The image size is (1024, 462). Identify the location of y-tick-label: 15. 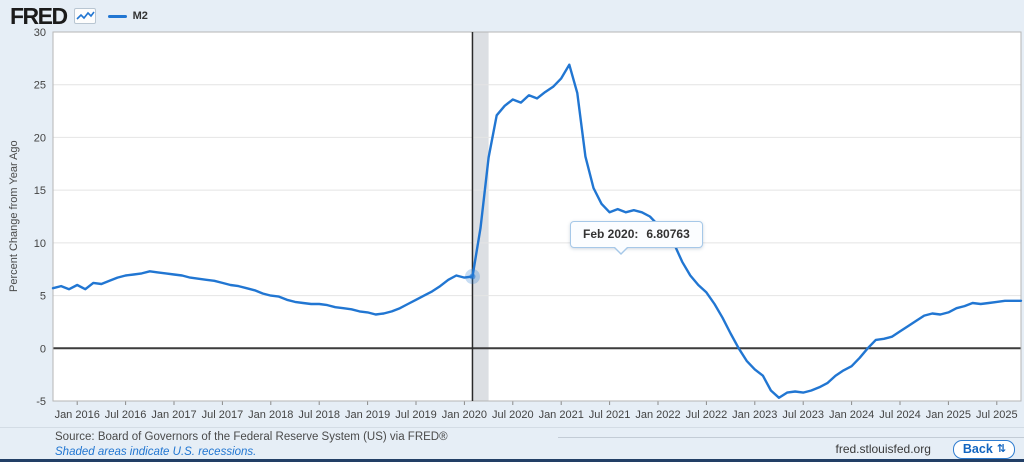
(40, 191).